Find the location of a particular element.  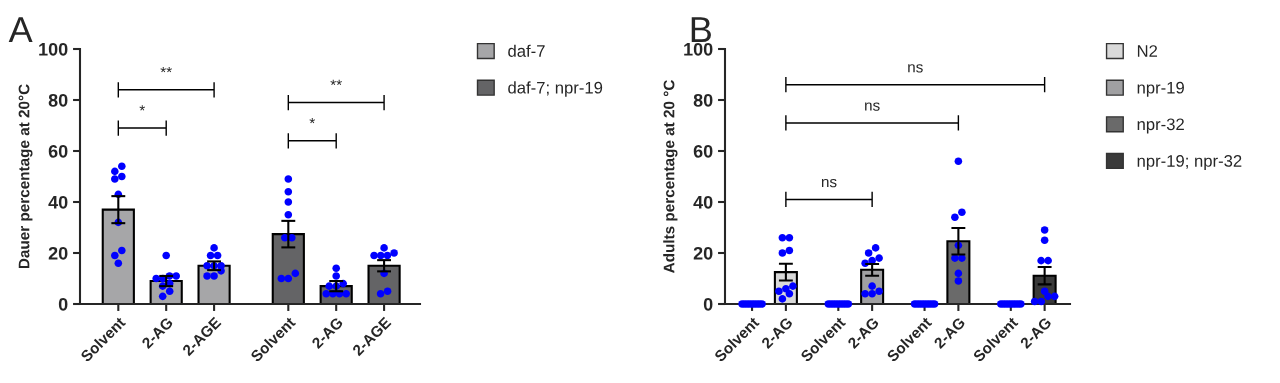

y-axis-title: Dauer percentage at 20°C is located at coordinates (25, 176).